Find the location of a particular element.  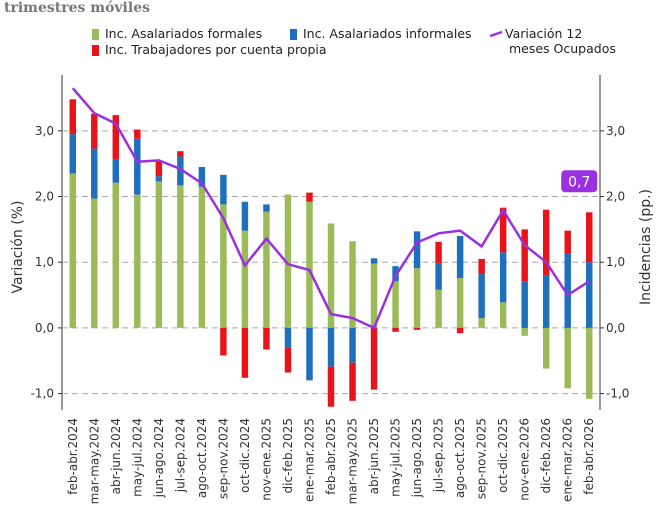

x-tick-label: feb-abr.2024 is located at coordinates (73, 456).